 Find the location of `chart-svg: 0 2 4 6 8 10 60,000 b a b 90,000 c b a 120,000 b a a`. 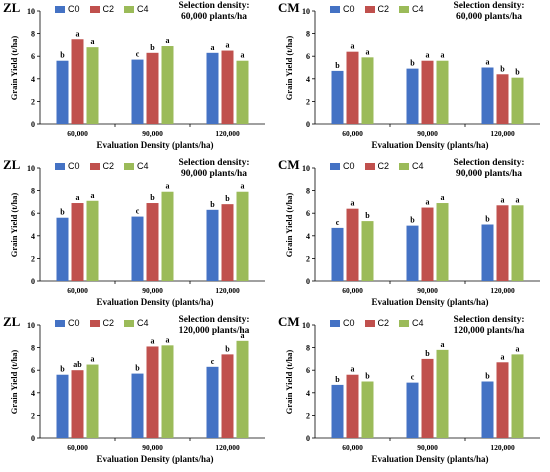

chart-svg: 0 2 4 6 8 10 60,000 b a b 90,000 c b a 120,000 b a a is located at coordinates (421, 386).